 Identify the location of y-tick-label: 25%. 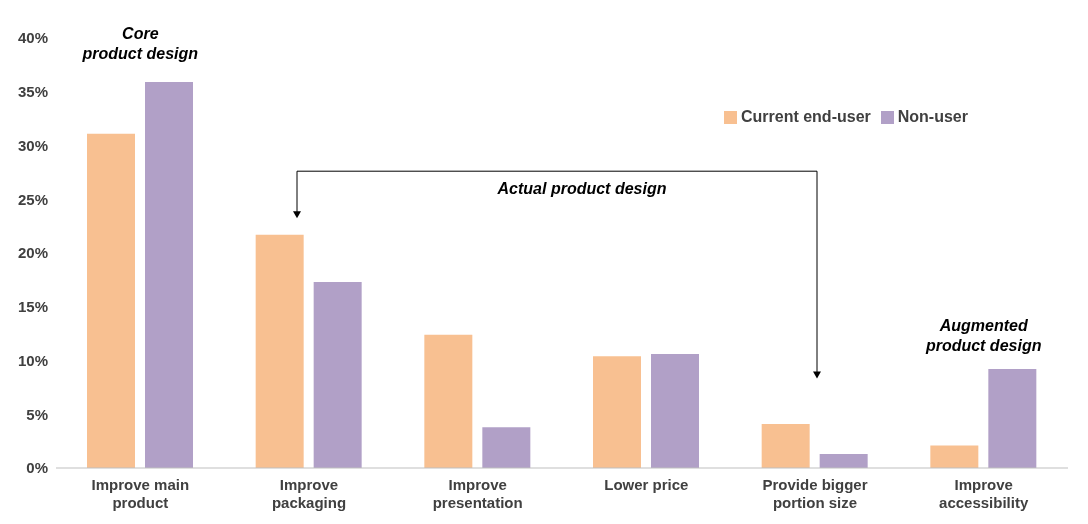
(32, 199).